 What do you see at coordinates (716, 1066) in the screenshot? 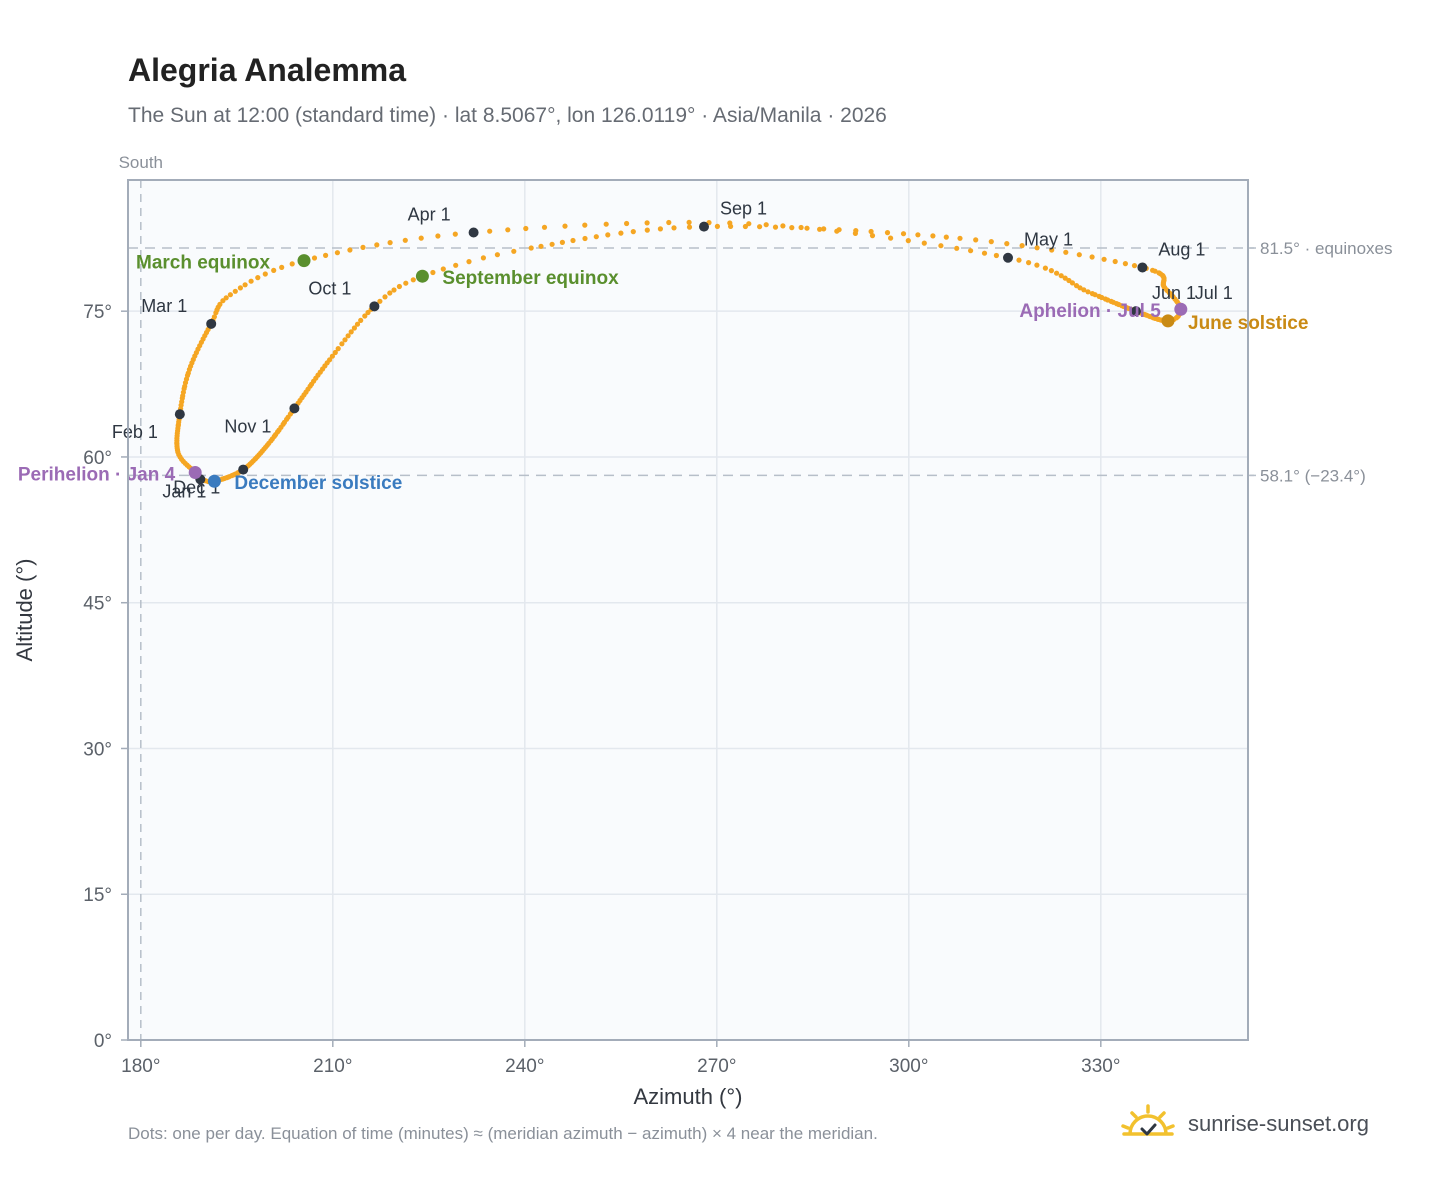
I see `x-tick-label: 270°` at bounding box center [716, 1066].